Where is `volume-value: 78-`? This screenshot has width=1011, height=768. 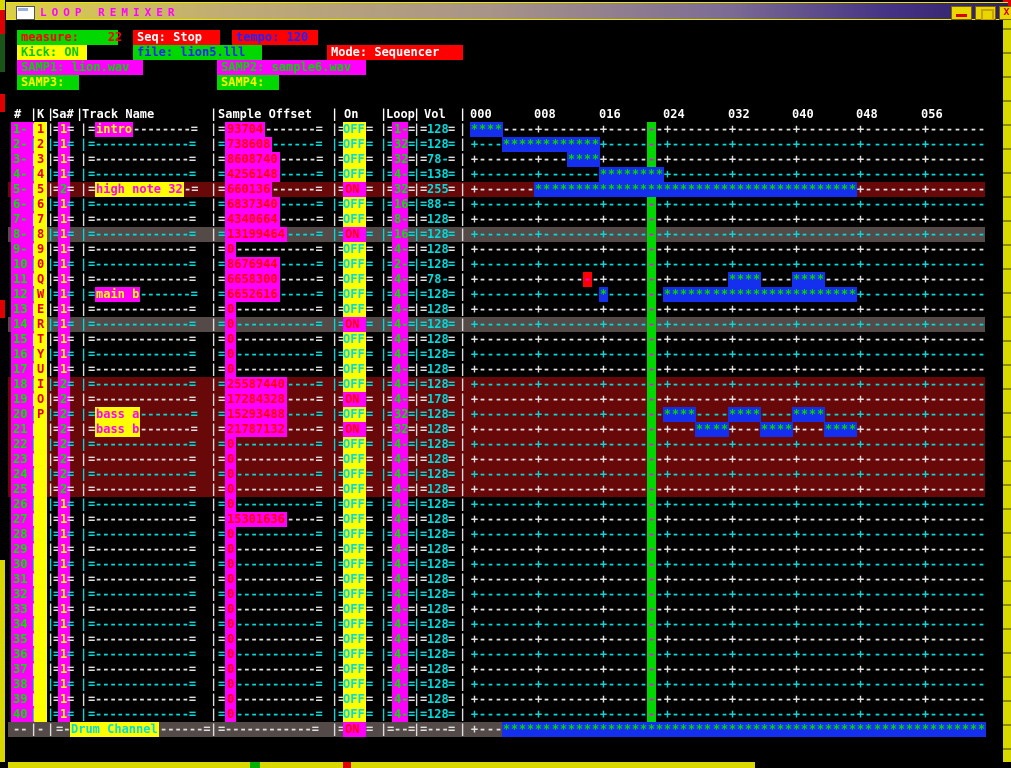 volume-value: 78- is located at coordinates (438, 279).